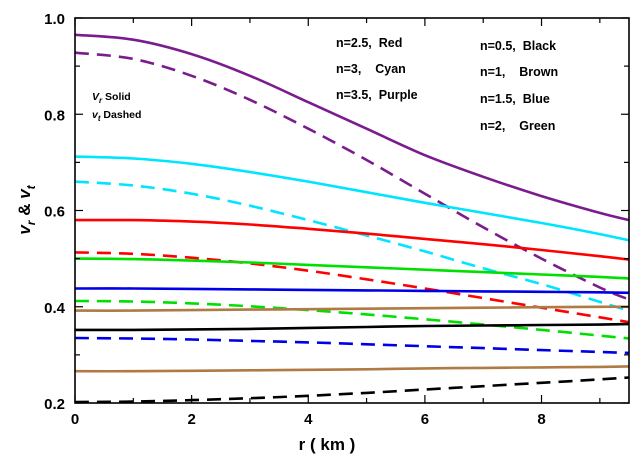 The width and height of the screenshot is (638, 461). I want to click on x-tick-label: 8, so click(541, 419).